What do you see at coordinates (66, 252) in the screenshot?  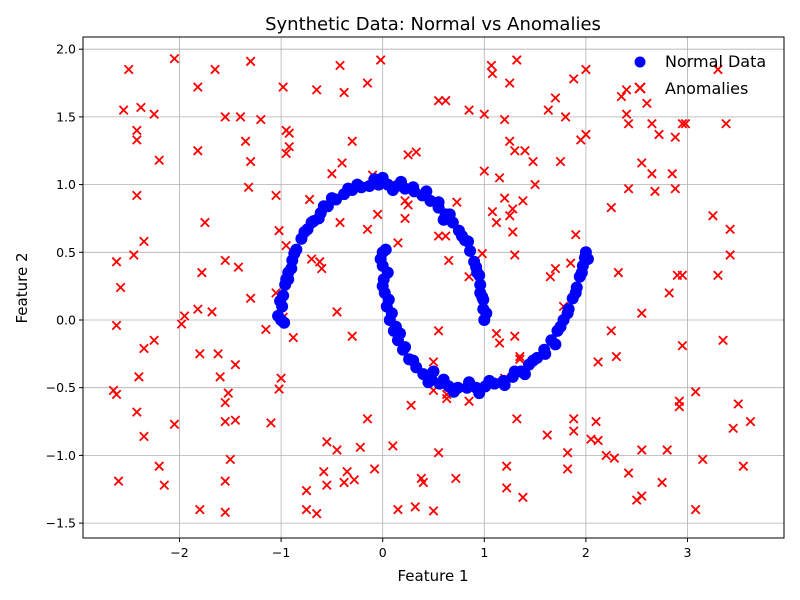 I see `y-tick-label: 0.5` at bounding box center [66, 252].